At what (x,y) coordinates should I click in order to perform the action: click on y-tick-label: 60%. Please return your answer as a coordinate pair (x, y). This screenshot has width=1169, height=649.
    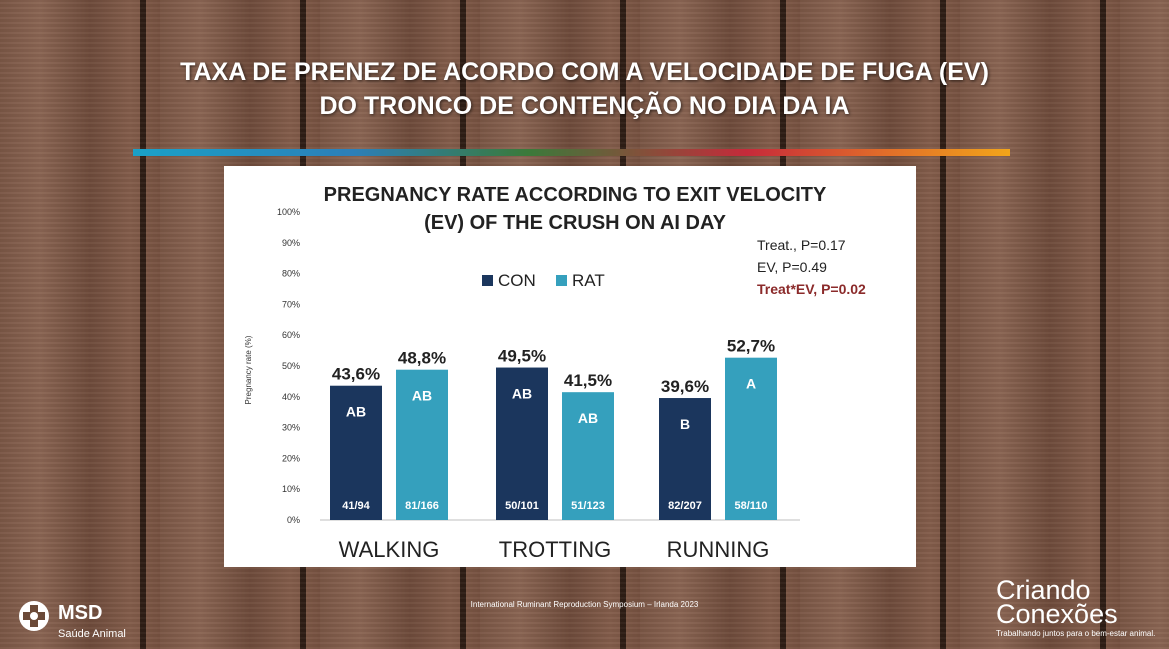
    Looking at the image, I should click on (291, 335).